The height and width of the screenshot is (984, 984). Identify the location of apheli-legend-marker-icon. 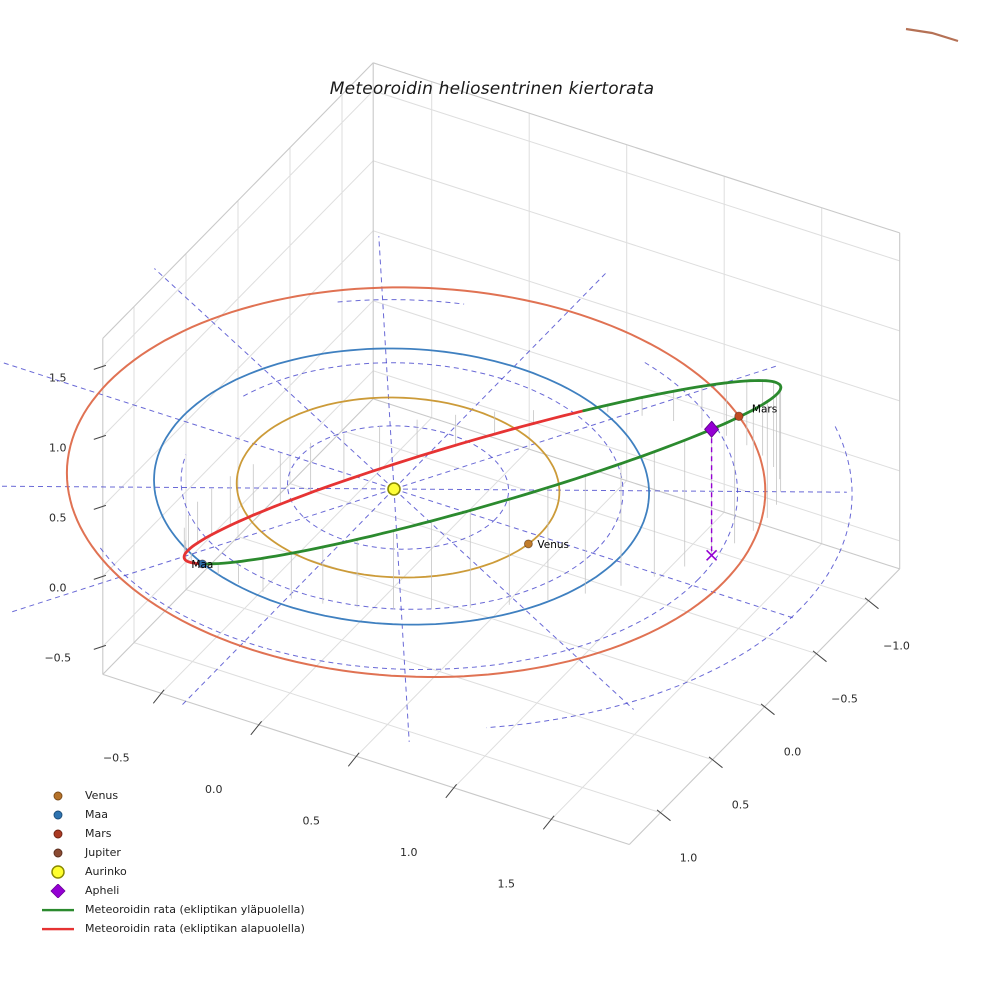
(58, 890).